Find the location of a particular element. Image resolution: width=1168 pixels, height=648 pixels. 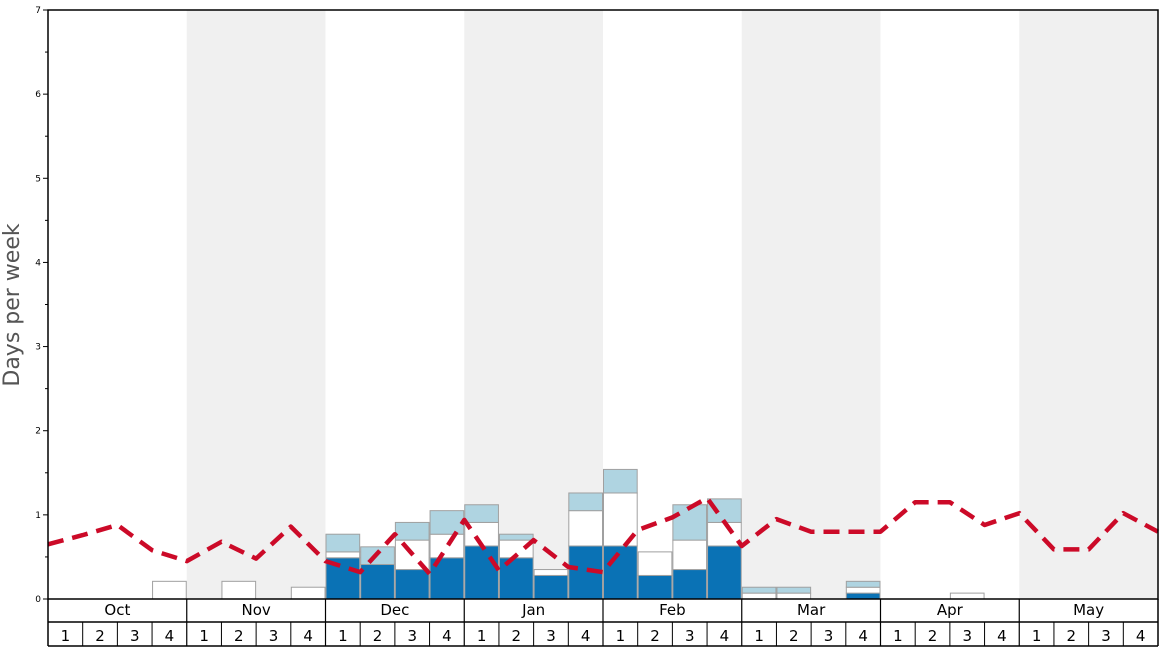

month-label: Feb is located at coordinates (672, 610).